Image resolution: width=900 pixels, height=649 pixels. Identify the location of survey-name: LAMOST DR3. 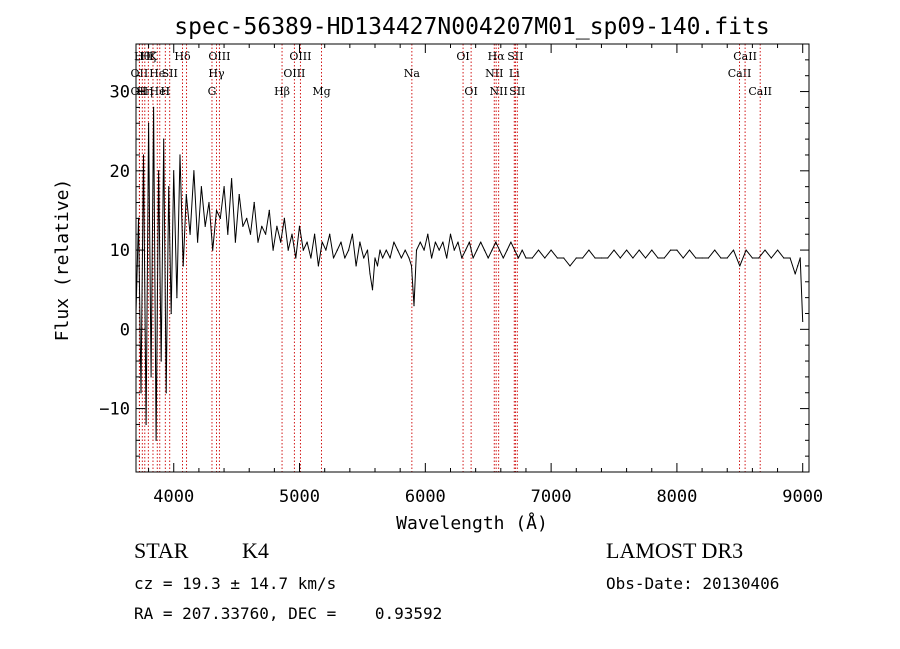
(675, 550).